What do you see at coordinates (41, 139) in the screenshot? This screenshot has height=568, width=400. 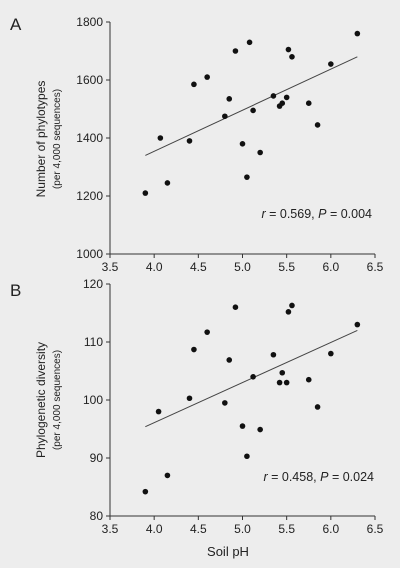 I see `y-axis-label: Number of phylotypes` at bounding box center [41, 139].